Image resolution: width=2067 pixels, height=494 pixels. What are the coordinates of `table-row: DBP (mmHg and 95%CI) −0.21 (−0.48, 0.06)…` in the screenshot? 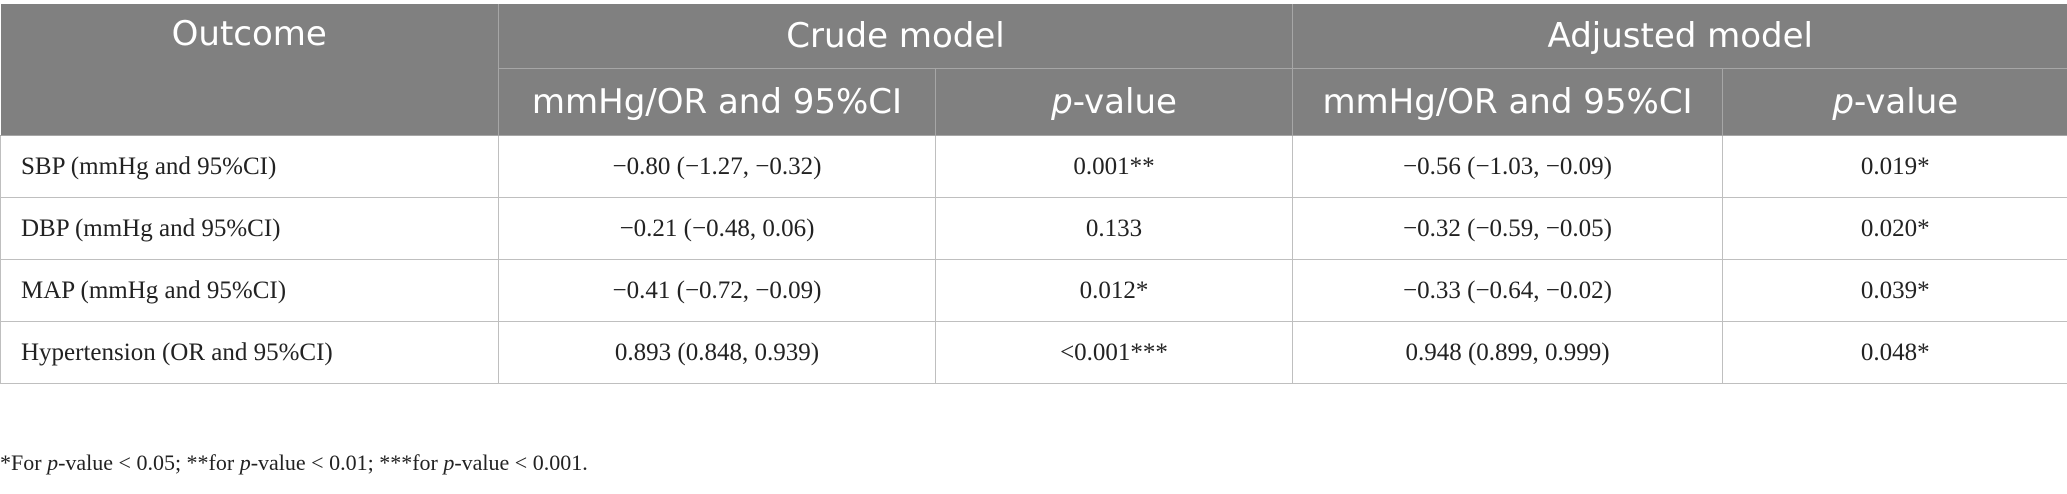 It's located at (1033, 228).